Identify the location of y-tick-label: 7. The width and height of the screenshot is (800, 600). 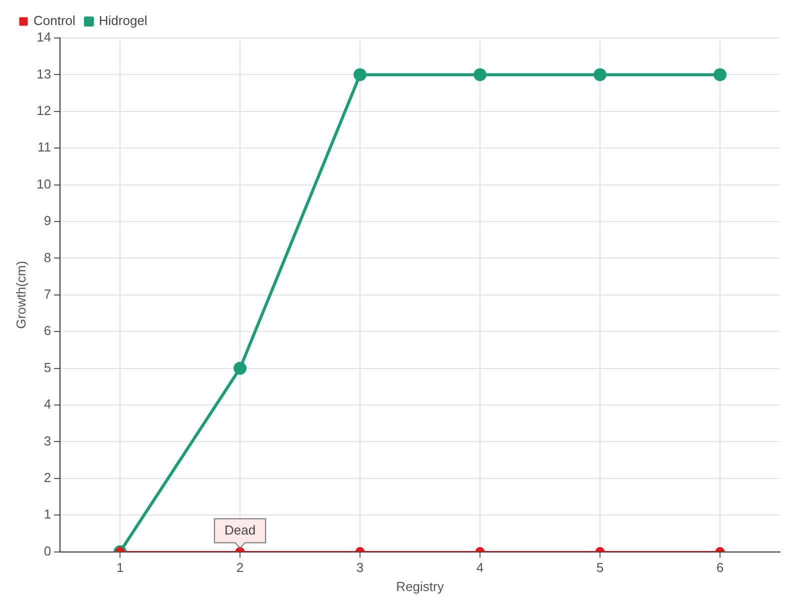
(48, 294).